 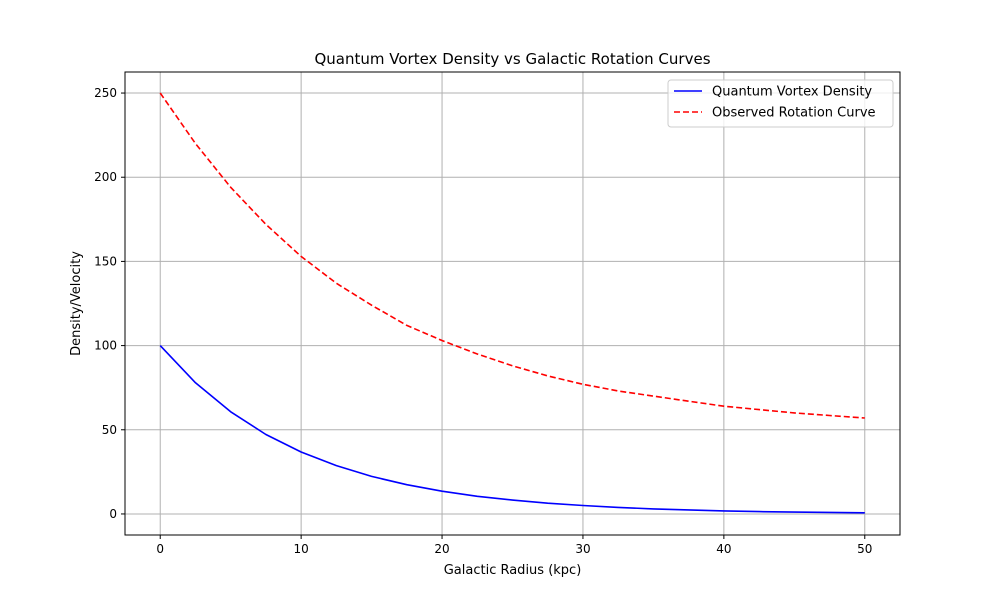 I want to click on legend-label-quantum-vortex-density: Quantum Vortex Density, so click(x=792, y=92).